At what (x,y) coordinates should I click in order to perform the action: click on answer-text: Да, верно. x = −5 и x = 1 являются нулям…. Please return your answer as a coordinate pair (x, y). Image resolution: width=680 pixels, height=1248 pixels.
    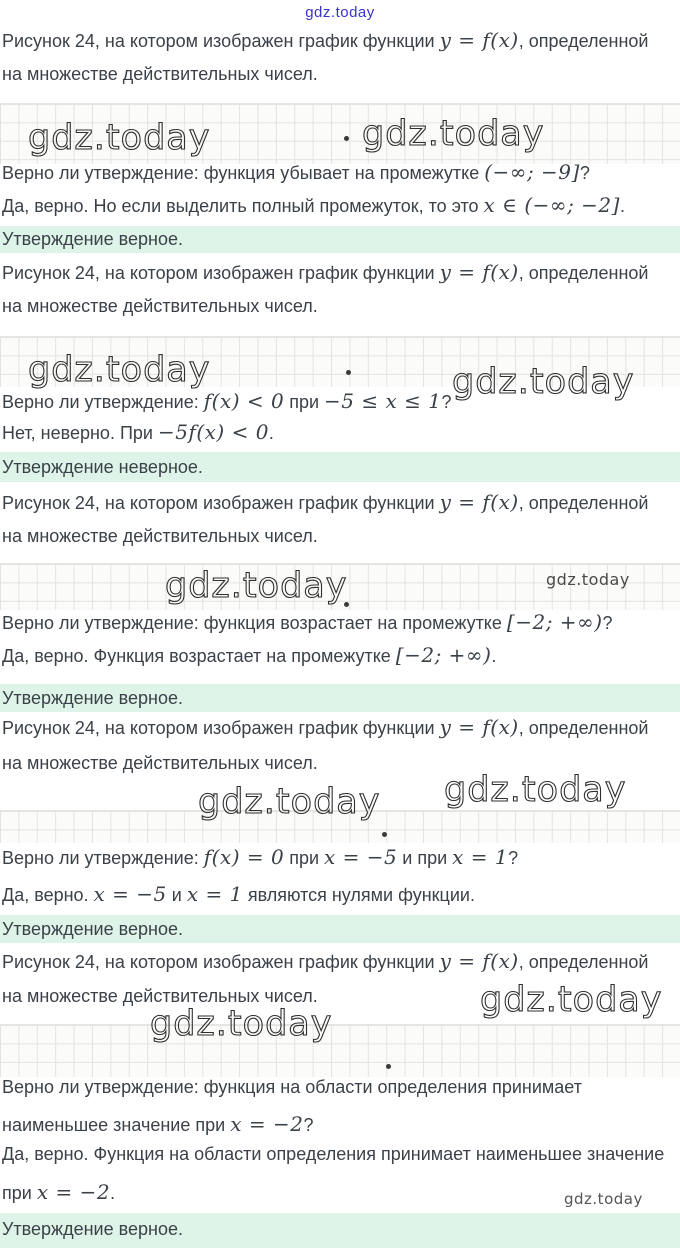
    Looking at the image, I should click on (238, 894).